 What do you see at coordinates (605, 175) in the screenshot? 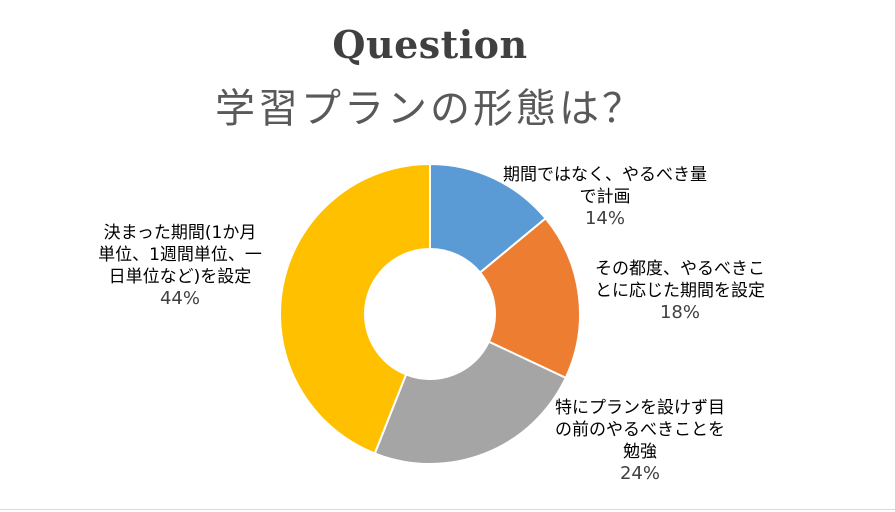
I see `slice-label-line: 期間ではなく、やるべき量` at bounding box center [605, 175].